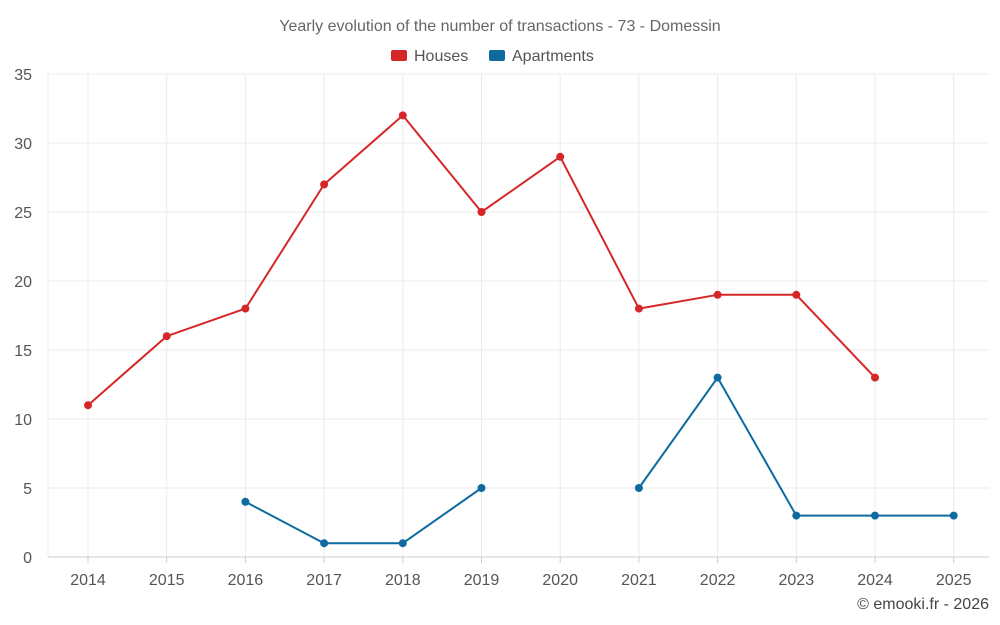 Image resolution: width=1000 pixels, height=625 pixels. What do you see at coordinates (875, 580) in the screenshot?
I see `x-tick-label: 2024` at bounding box center [875, 580].